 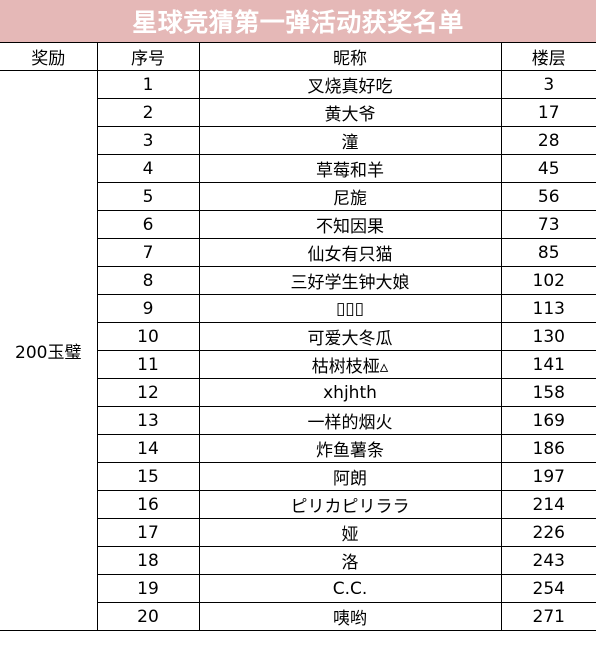 What do you see at coordinates (49, 56) in the screenshot?
I see `header-reward: 奖励` at bounding box center [49, 56].